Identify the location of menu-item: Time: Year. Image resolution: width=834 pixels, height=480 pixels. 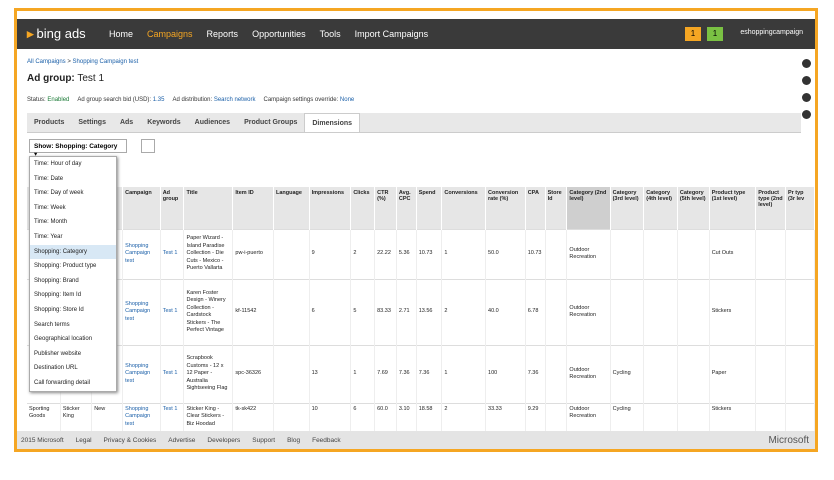
(48, 236).